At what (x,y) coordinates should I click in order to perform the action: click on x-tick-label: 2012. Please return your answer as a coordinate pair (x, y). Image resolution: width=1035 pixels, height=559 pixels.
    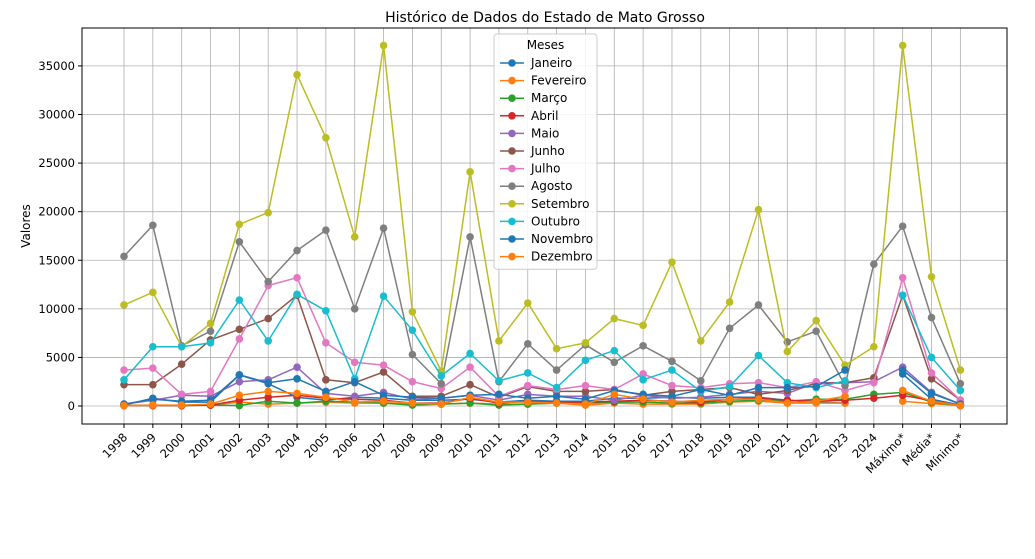
    Looking at the image, I should click on (518, 445).